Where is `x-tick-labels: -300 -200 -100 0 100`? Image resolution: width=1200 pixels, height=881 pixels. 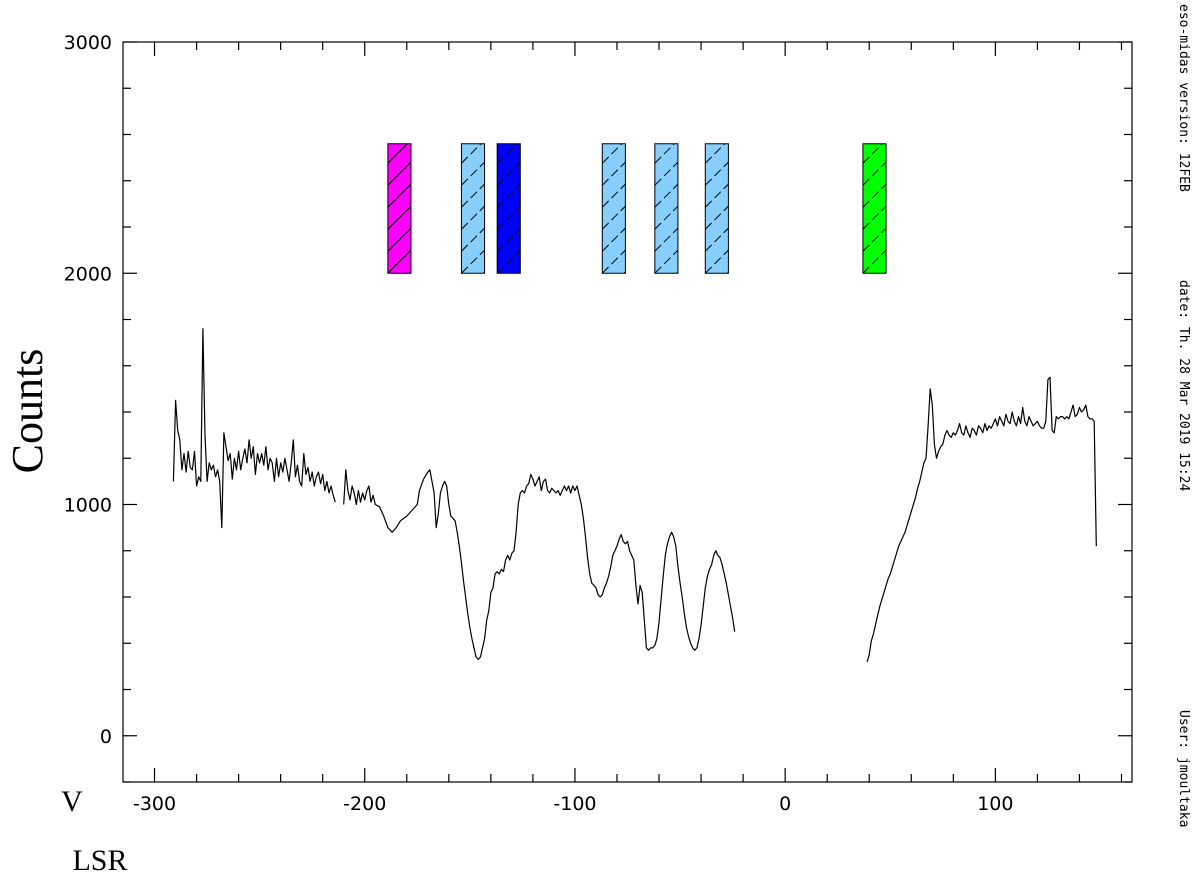
x-tick-labels: -300 -200 -100 0 100 is located at coordinates (573, 804).